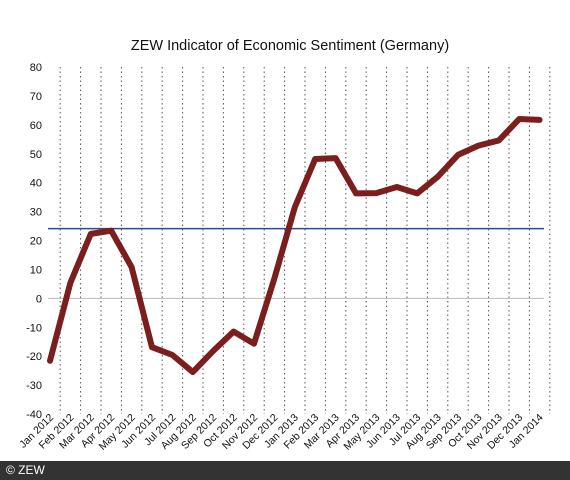 This screenshot has width=570, height=480. I want to click on y-tick-label: -30, so click(34, 386).